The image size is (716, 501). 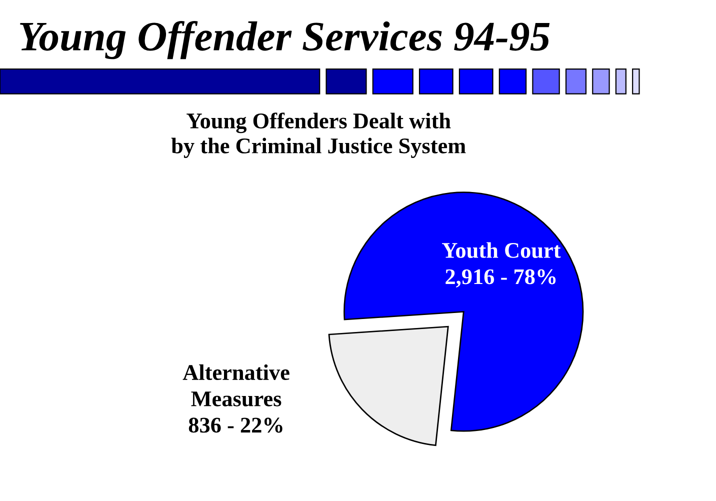 What do you see at coordinates (501, 250) in the screenshot?
I see `slice-label: Youth Court` at bounding box center [501, 250].